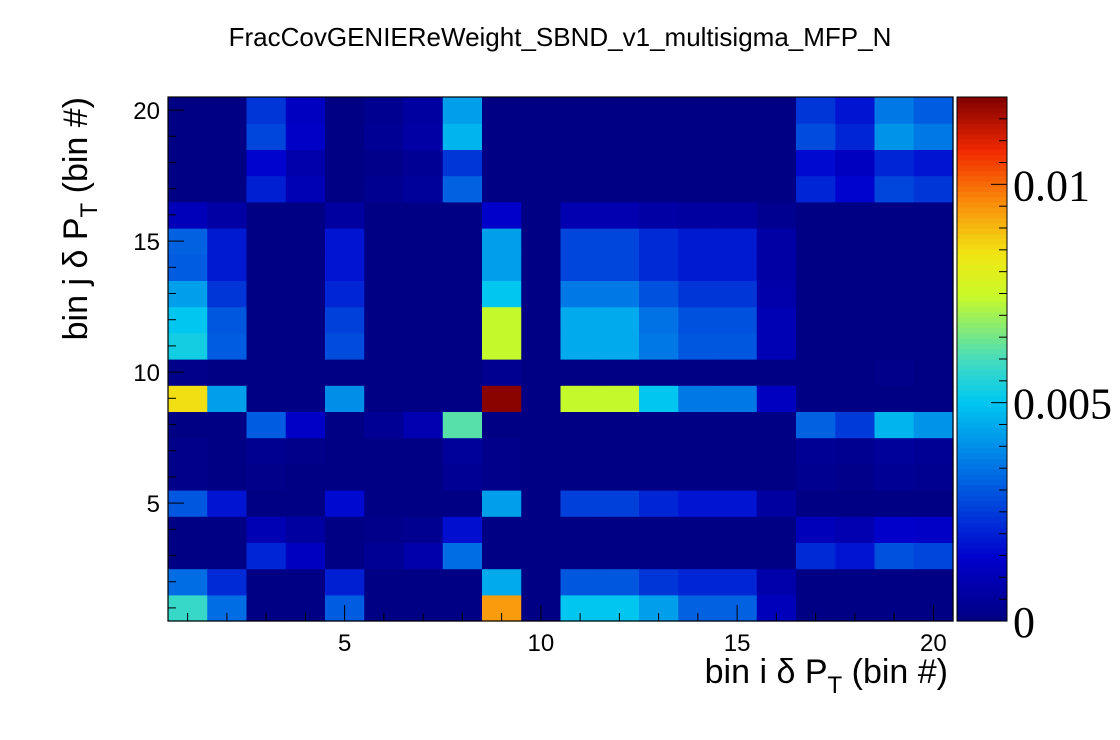 The height and width of the screenshot is (740, 1120). What do you see at coordinates (146, 242) in the screenshot?
I see `y-tick-label: 15` at bounding box center [146, 242].